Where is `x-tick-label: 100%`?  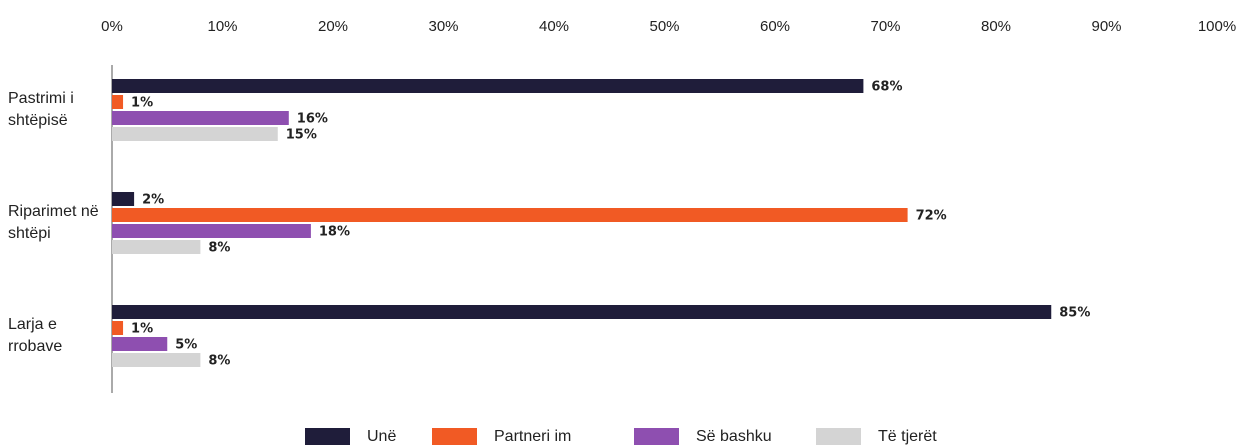 x-tick-label: 100% is located at coordinates (1217, 26).